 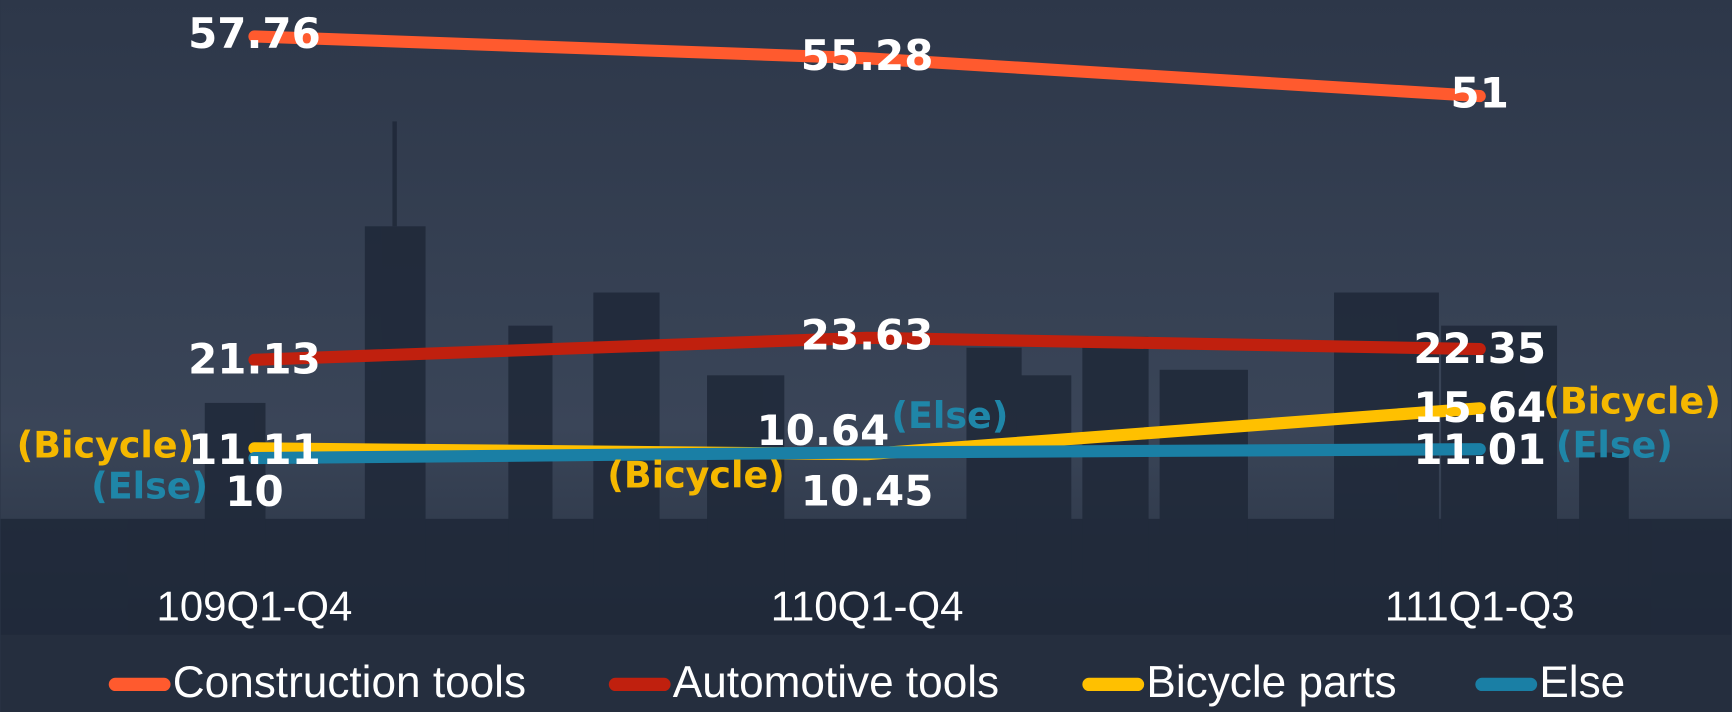 I want to click on data-label: 23.63, so click(x=867, y=334).